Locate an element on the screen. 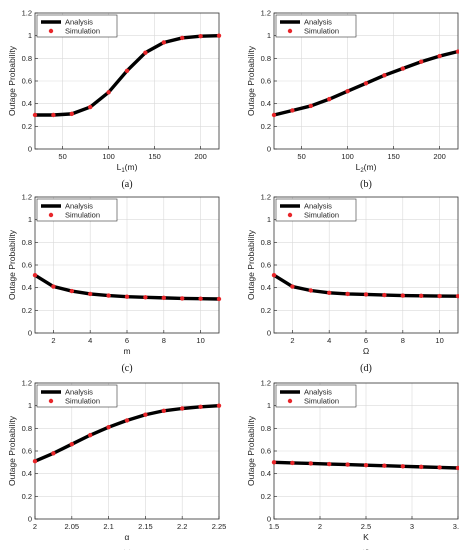 The image size is (459, 550). chart-d-ytick-label-6: 1.2 is located at coordinates (266, 197).